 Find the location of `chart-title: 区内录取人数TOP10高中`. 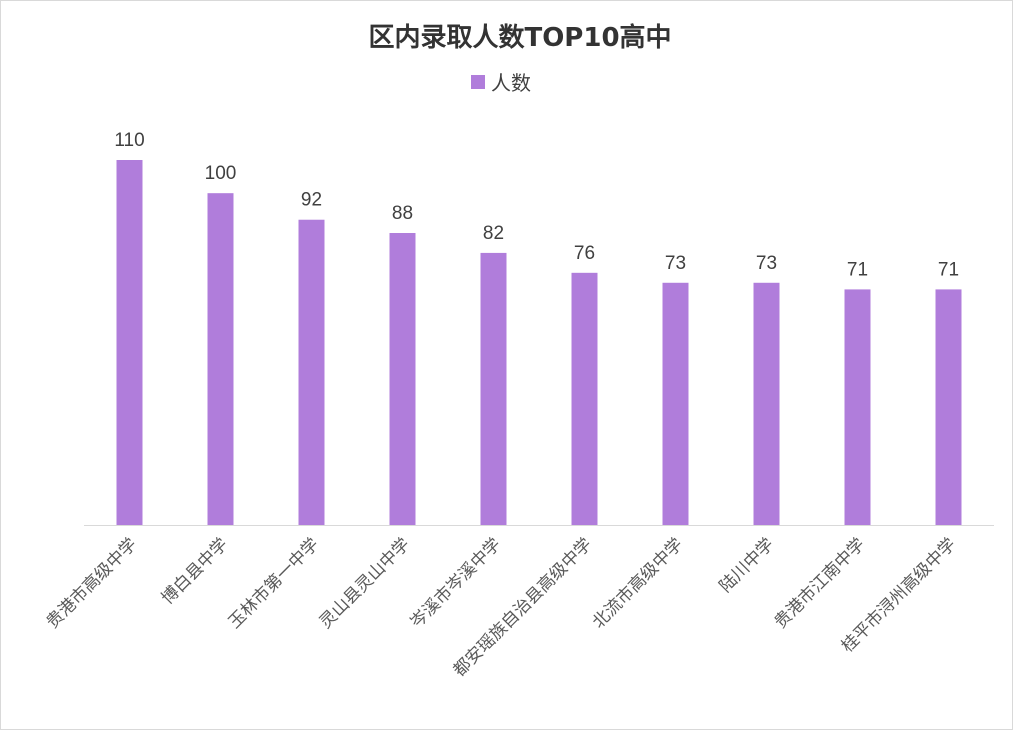

chart-title: 区内录取人数TOP10高中 is located at coordinates (519, 37).